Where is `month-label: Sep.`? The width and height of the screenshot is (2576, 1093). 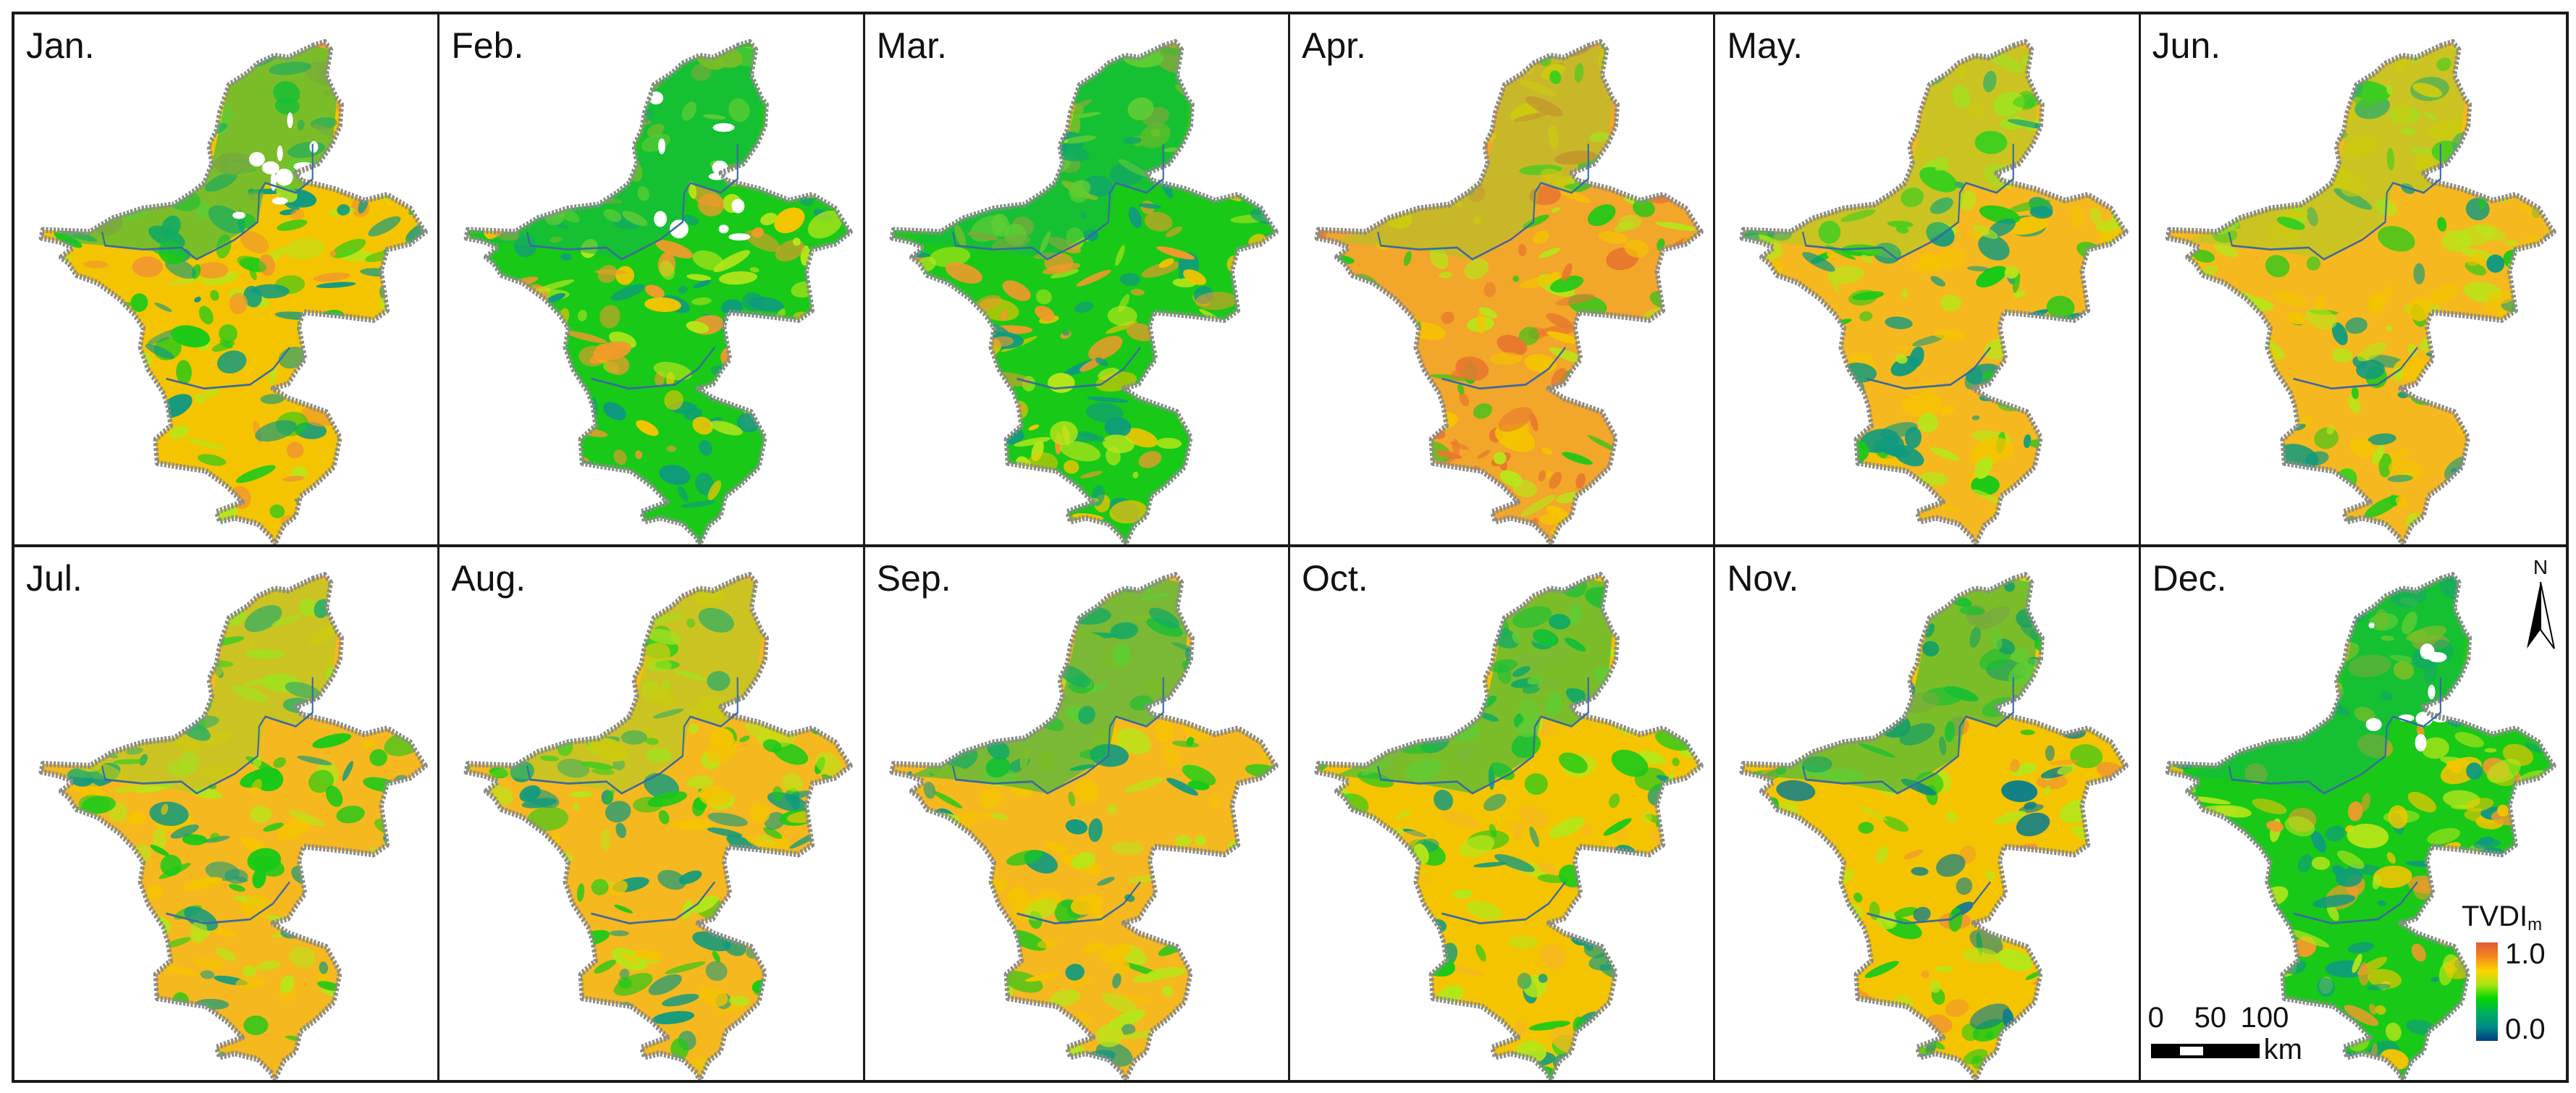 month-label: Sep. is located at coordinates (913, 578).